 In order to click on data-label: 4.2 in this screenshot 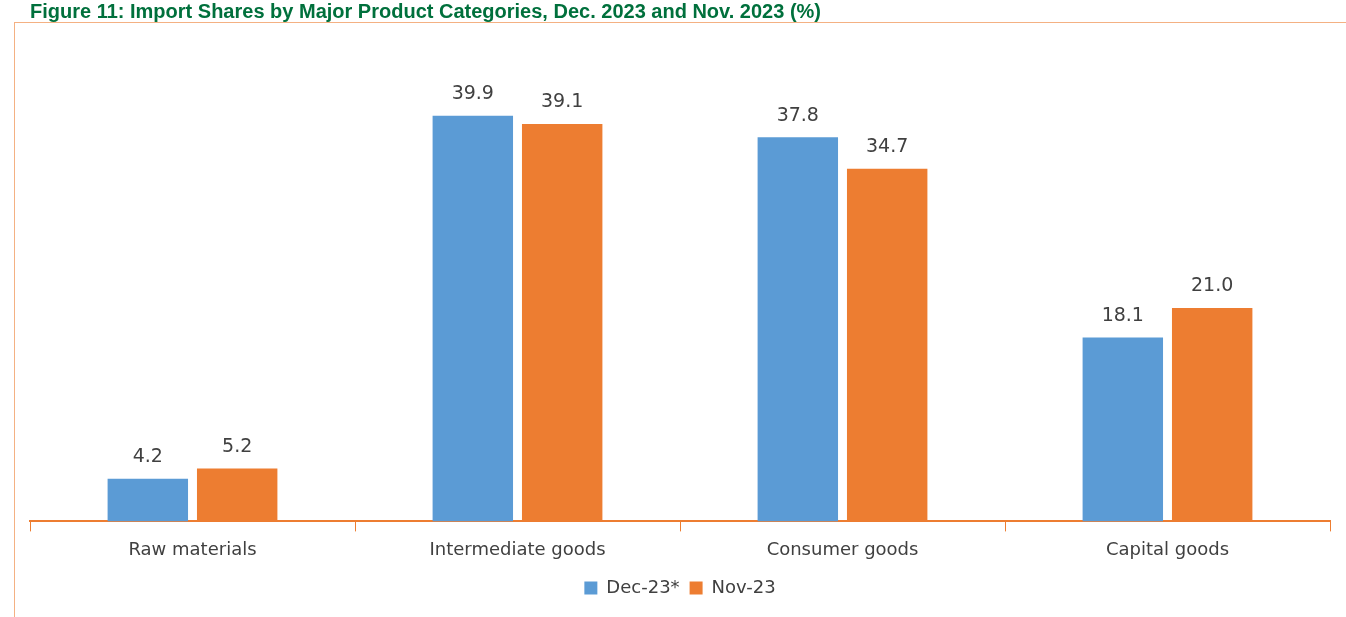, I will do `click(147, 455)`.